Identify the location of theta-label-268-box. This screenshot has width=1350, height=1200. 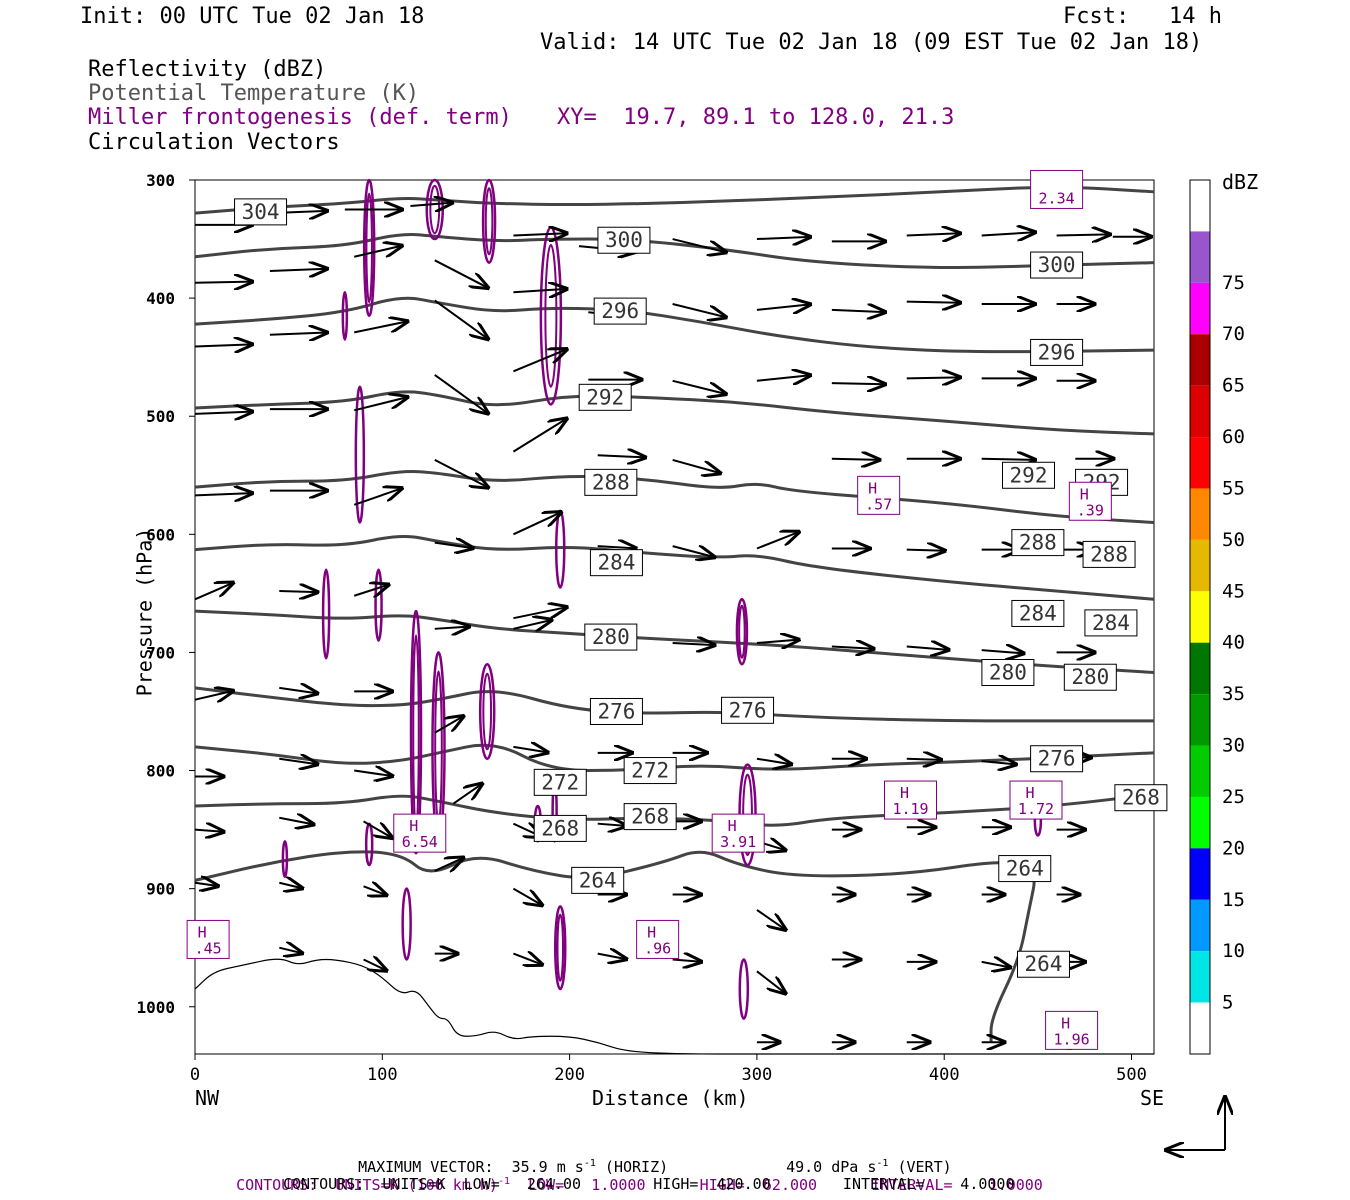
(650, 817).